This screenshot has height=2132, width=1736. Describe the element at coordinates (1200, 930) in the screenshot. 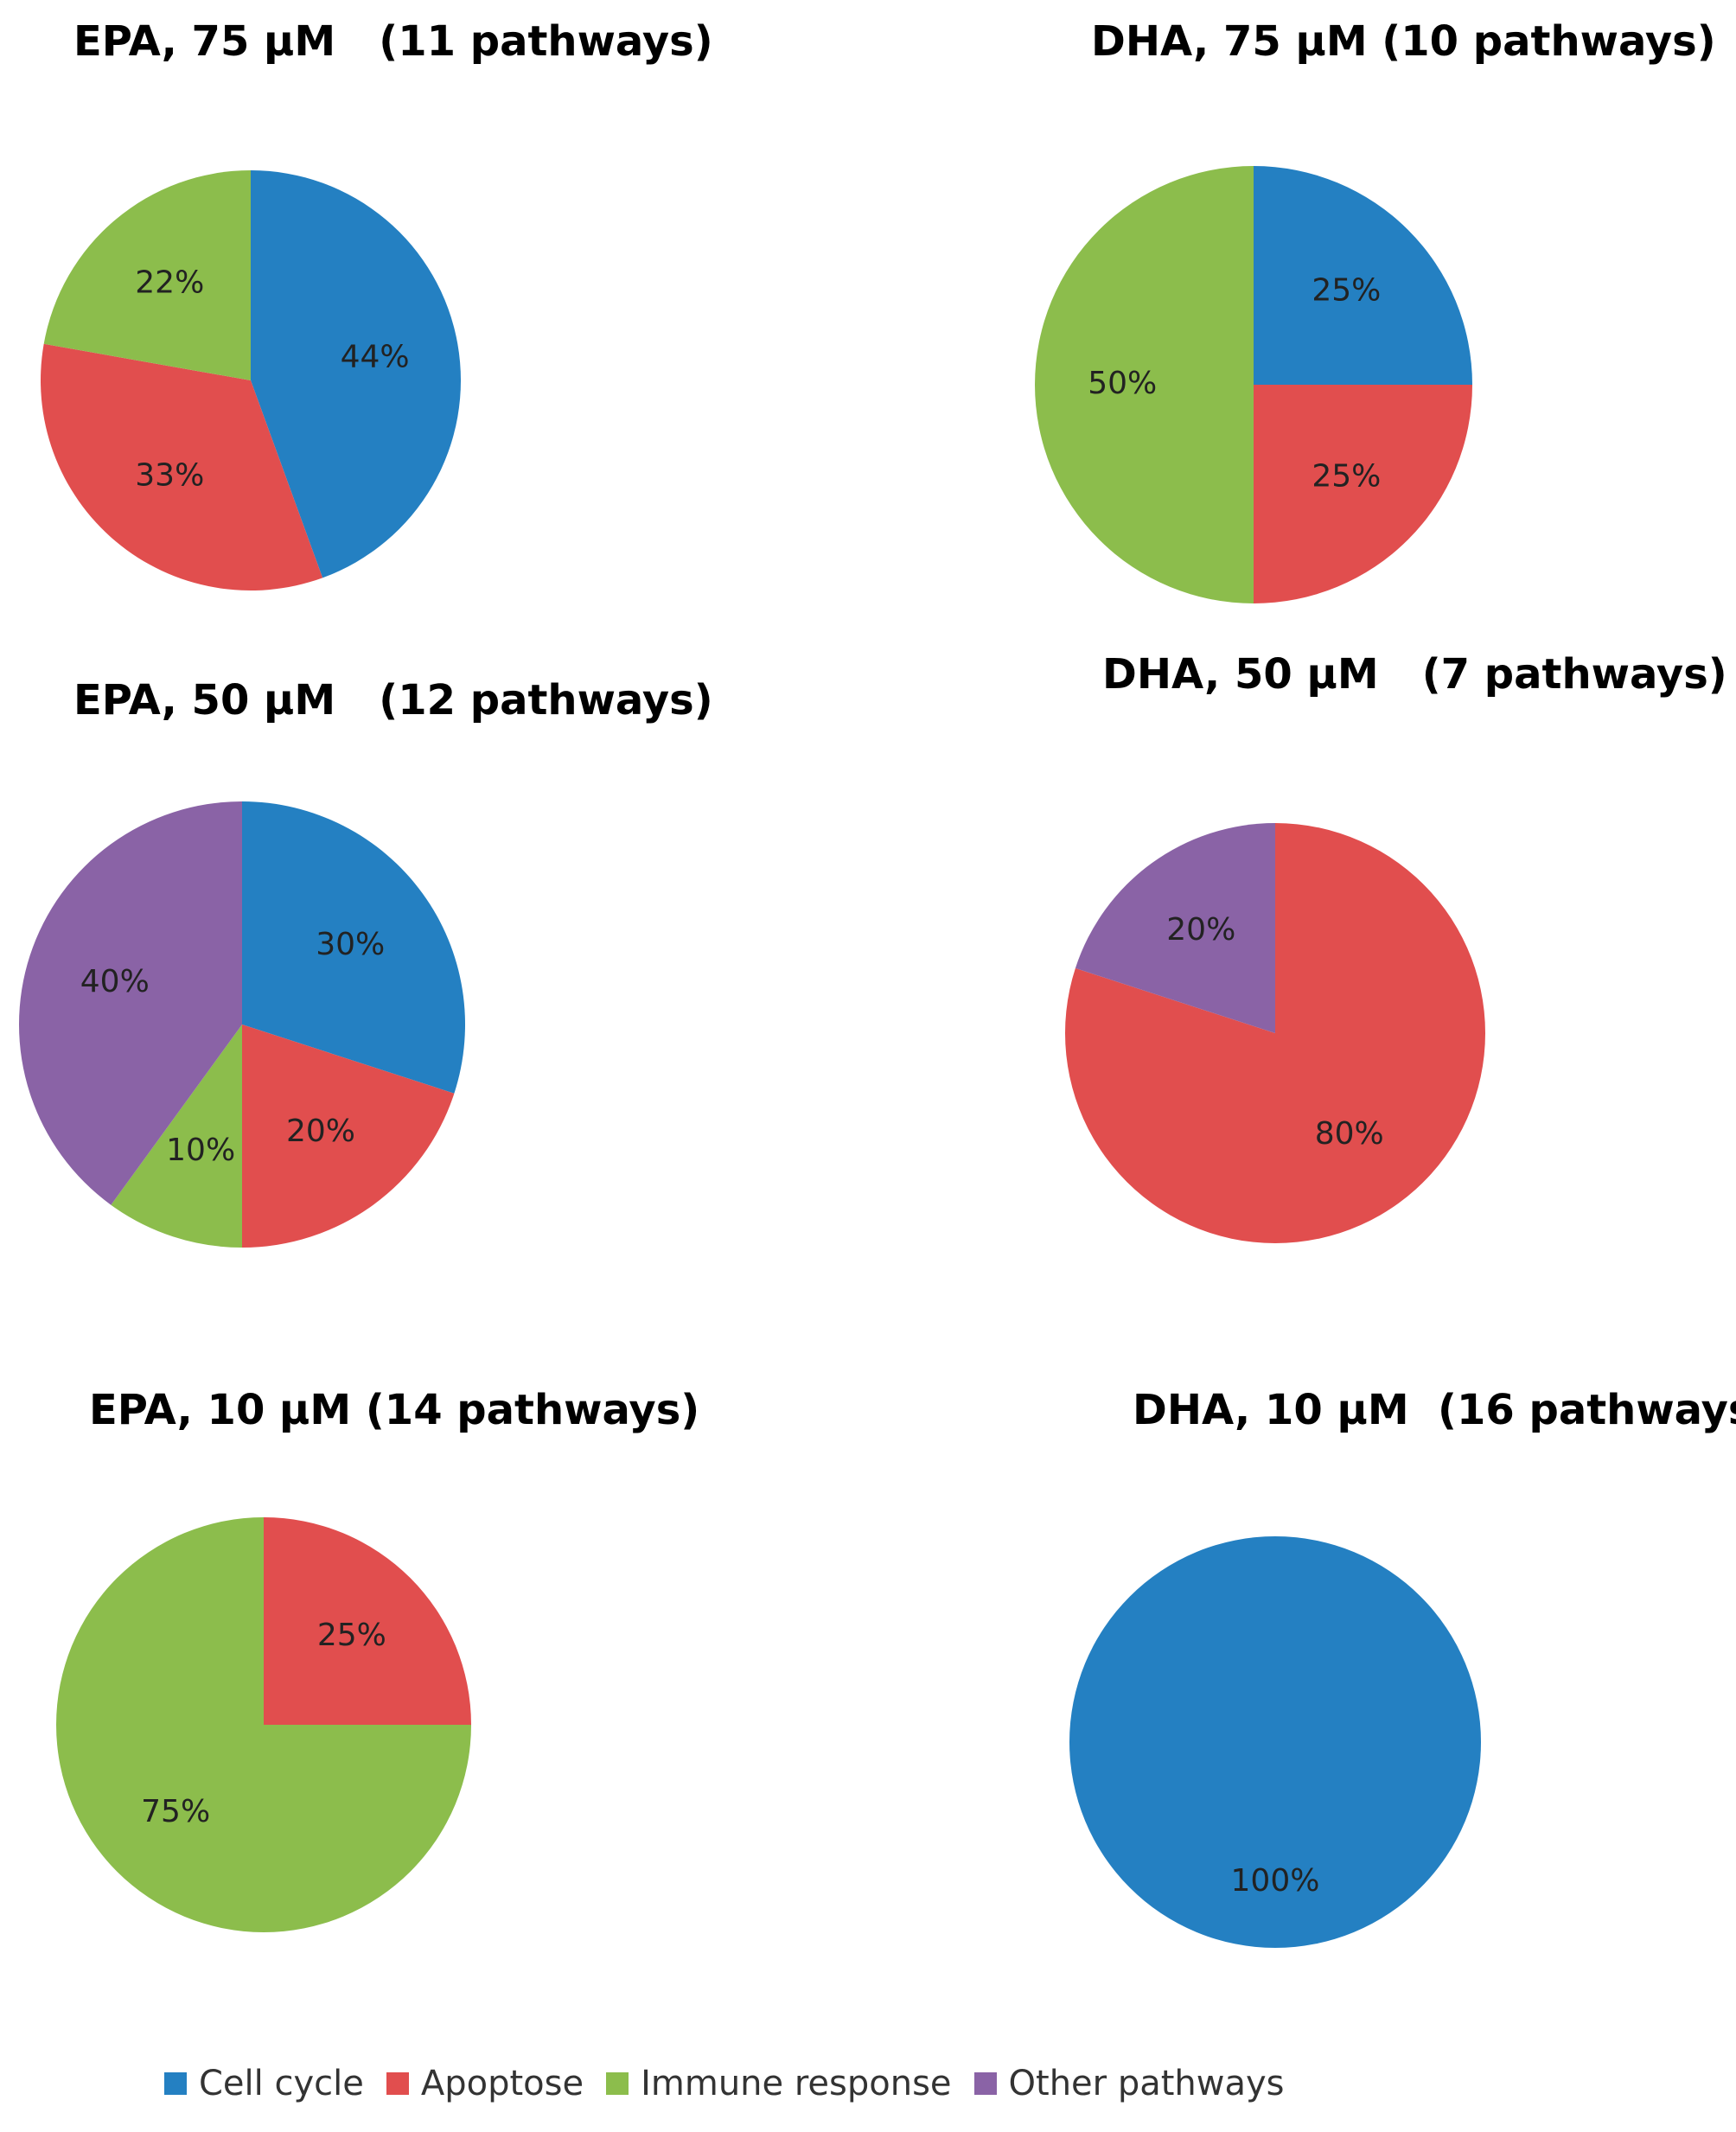

I see `slice-label-other-pathways: 20%` at that location.